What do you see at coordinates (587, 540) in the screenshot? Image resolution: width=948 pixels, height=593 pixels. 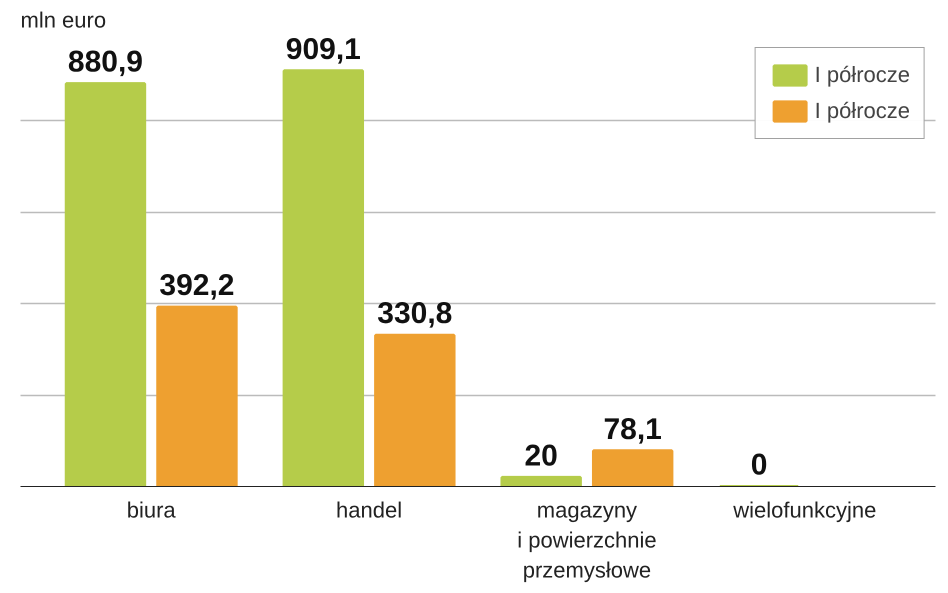 I see `x-tick-label: magazyny i powierzchnie przemysłowe` at bounding box center [587, 540].